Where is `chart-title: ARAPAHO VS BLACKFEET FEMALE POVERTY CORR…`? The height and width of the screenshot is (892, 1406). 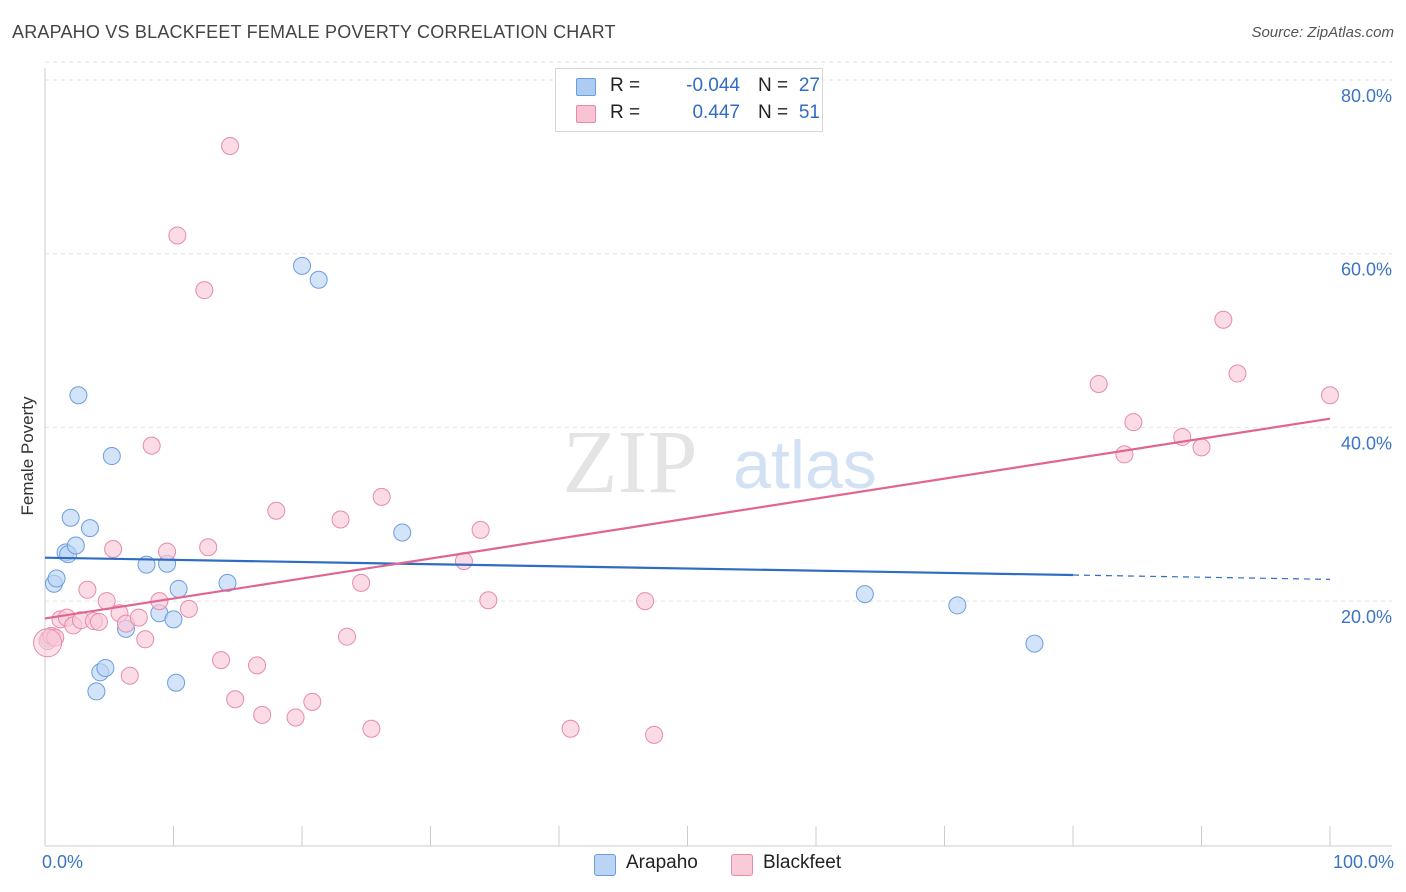
chart-title: ARAPAHO VS BLACKFEET FEMALE POVERTY CORR… is located at coordinates (314, 32).